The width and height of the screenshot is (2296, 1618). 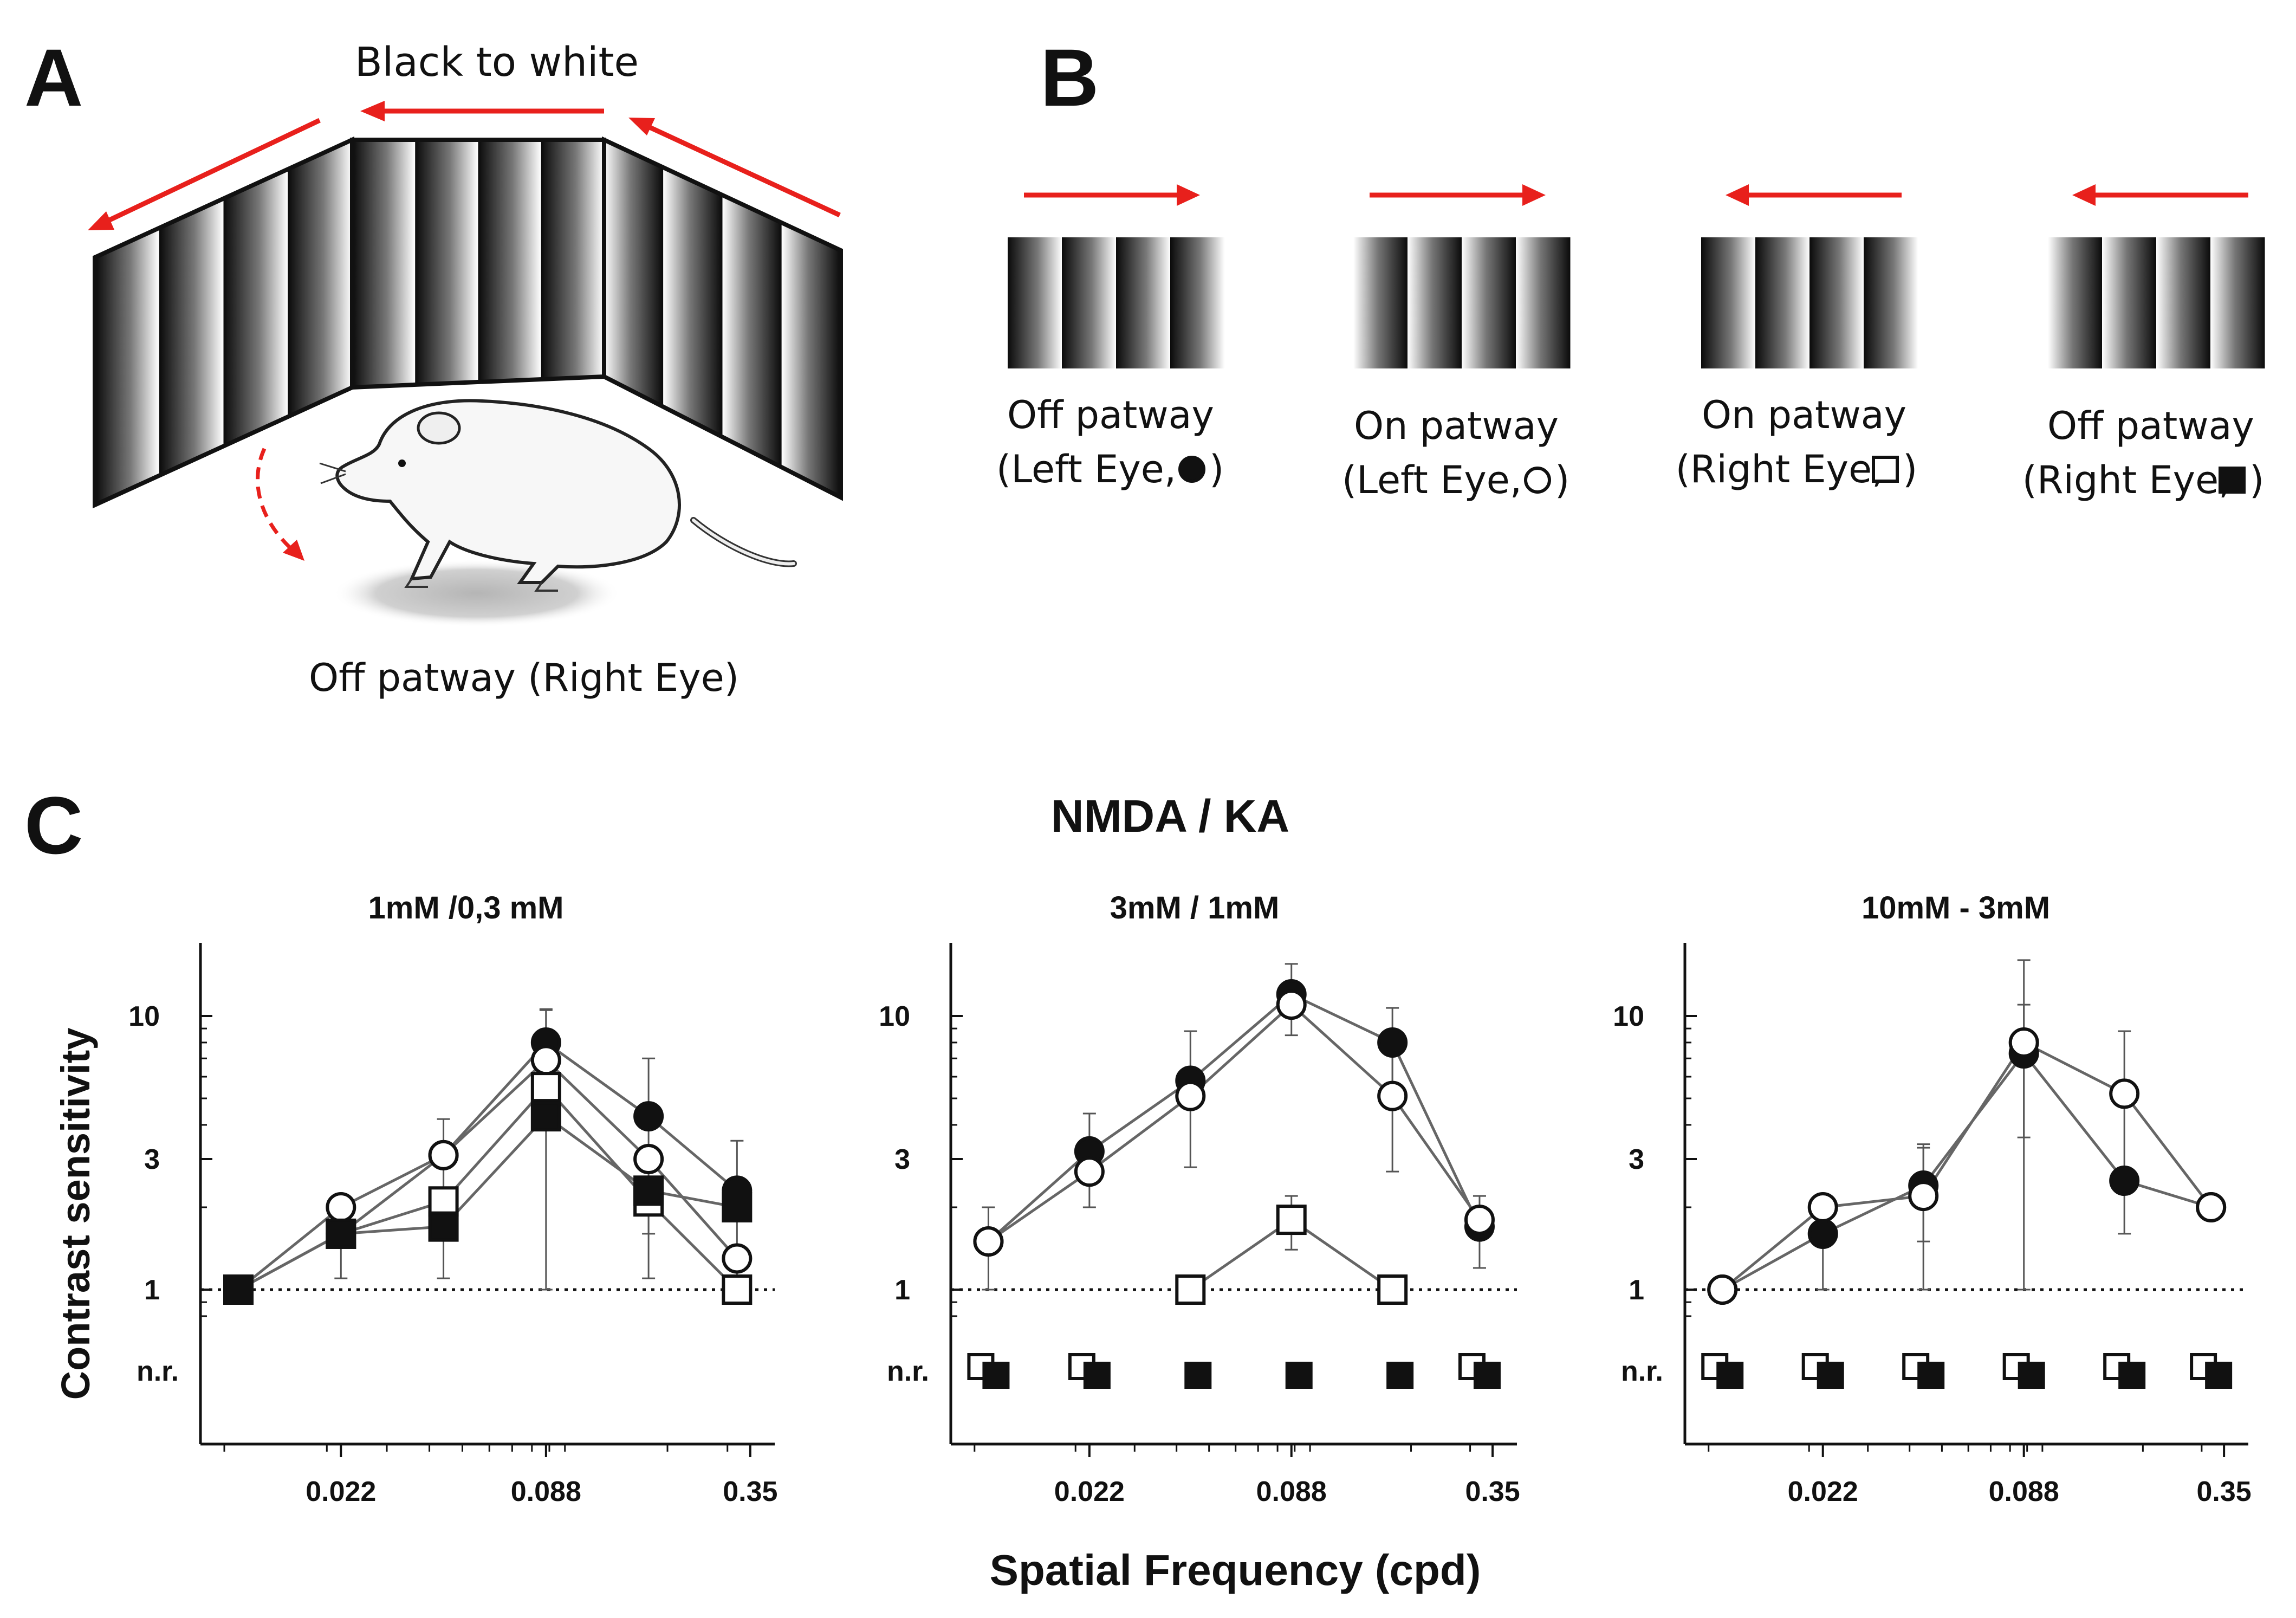 What do you see at coordinates (1195, 908) in the screenshot?
I see `chart-title: 3mM / 1mM` at bounding box center [1195, 908].